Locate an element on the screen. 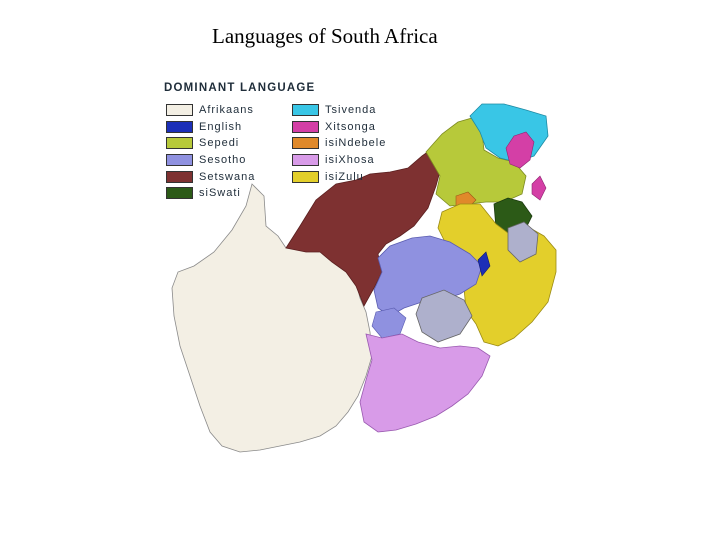  swatch-xitsonga is located at coordinates (305, 126).